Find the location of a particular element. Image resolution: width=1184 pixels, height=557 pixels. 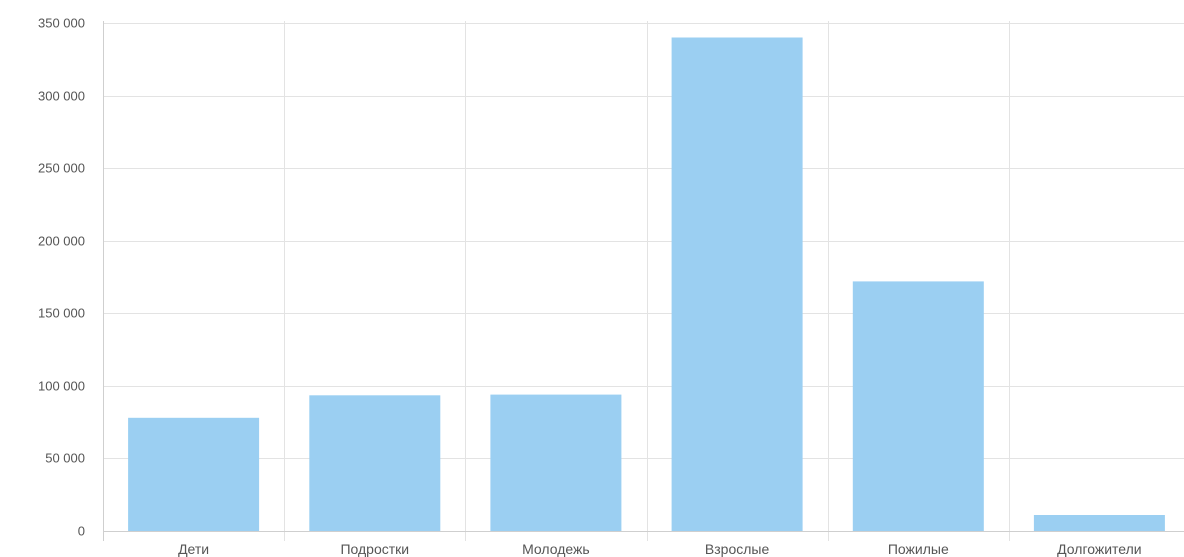

y-tick-label: 0 is located at coordinates (81, 531).